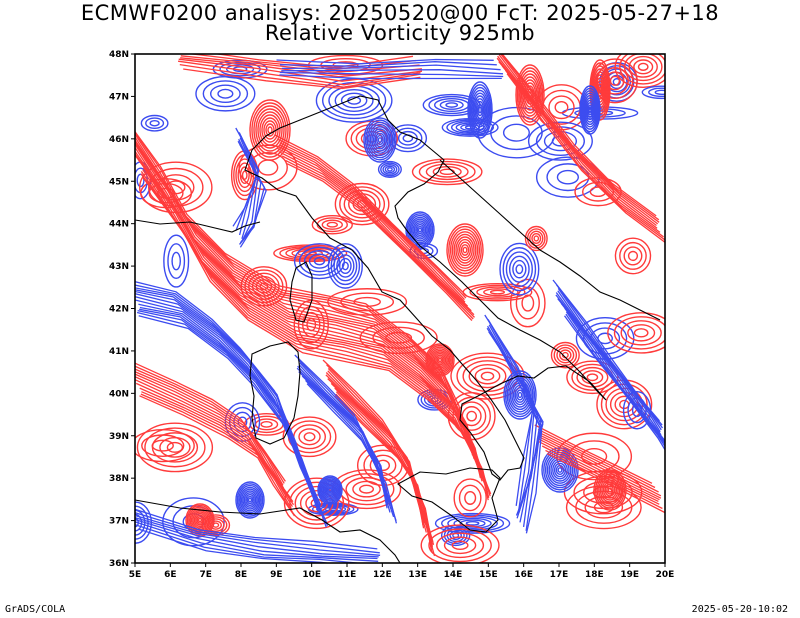 The width and height of the screenshot is (800, 618). I want to click on y-tick-label: 38N, so click(119, 479).